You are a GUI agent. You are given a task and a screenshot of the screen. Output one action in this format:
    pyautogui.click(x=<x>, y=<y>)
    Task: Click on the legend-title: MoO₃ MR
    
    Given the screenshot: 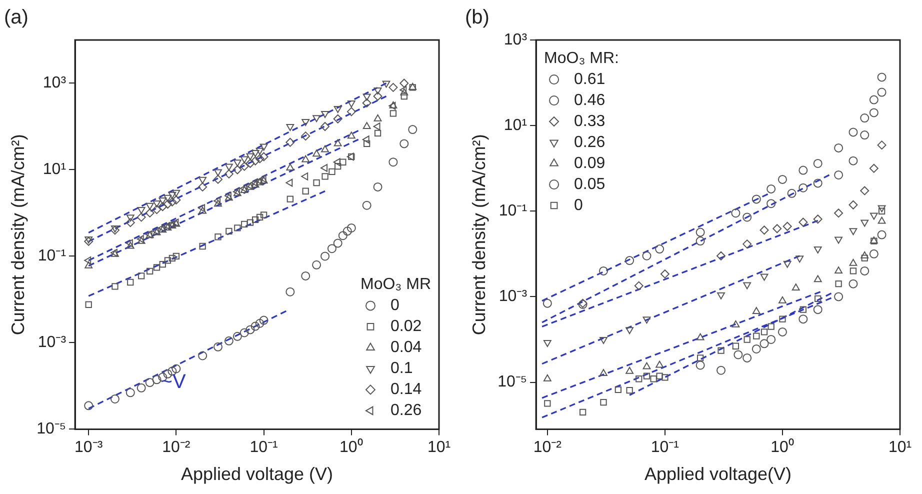 What is the action you would take?
    pyautogui.click(x=395, y=285)
    